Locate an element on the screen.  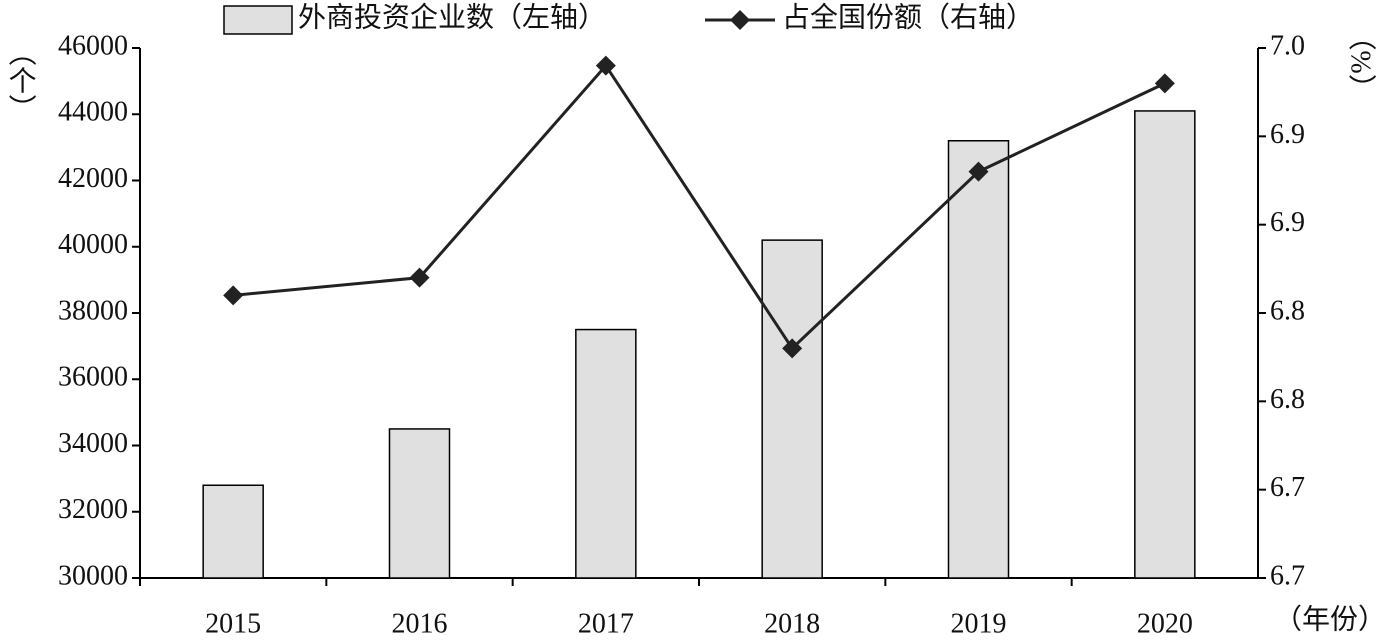
x-axis-label: （年份） is located at coordinates (1330, 619).